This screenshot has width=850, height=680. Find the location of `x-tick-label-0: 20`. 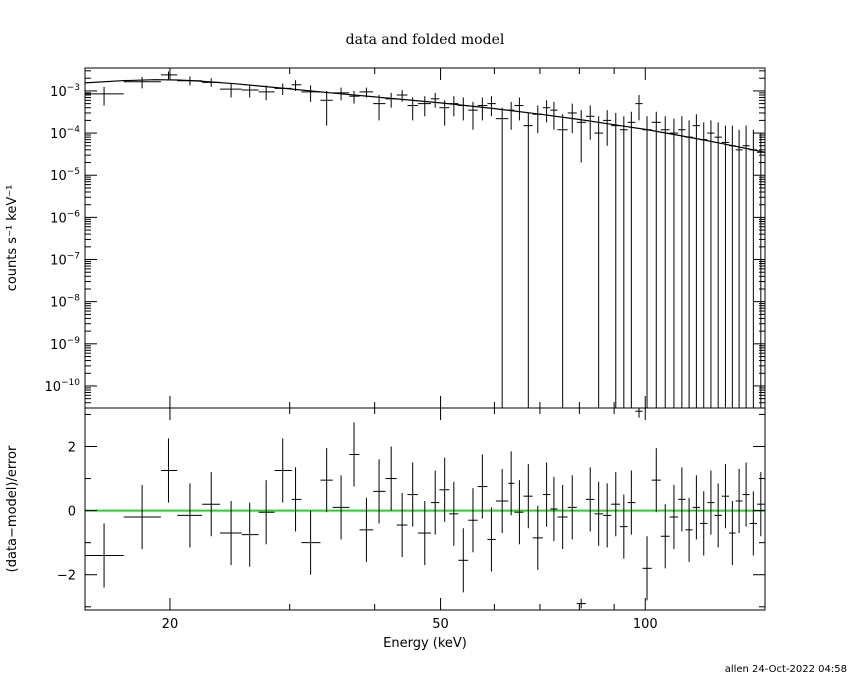

x-tick-label-0: 20 is located at coordinates (170, 624).